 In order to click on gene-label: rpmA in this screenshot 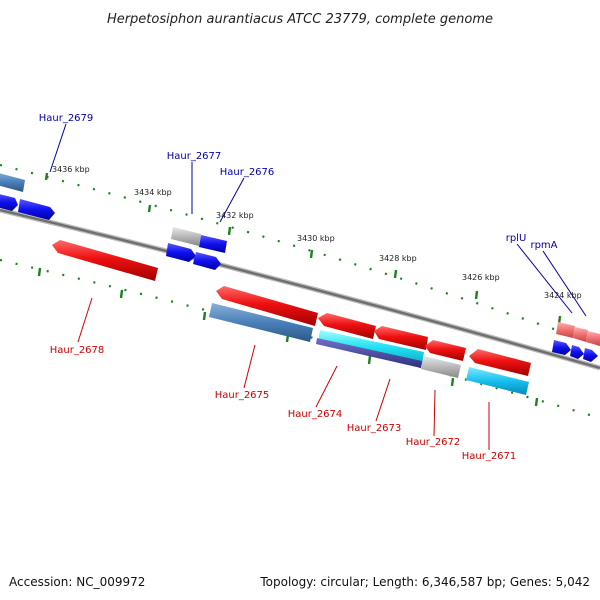, I will do `click(543, 245)`.